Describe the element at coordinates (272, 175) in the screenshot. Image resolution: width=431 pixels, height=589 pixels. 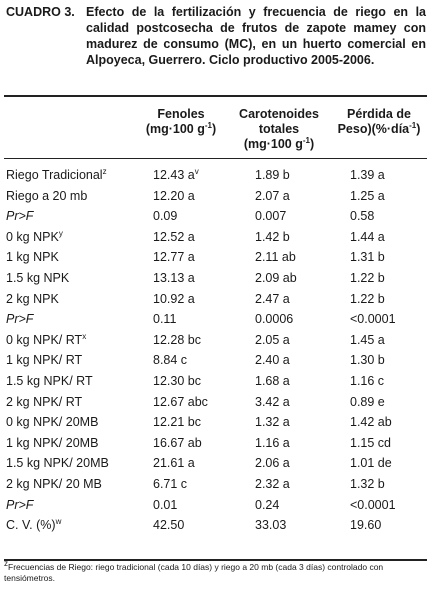
I see `cell-carotenoides: 1.89 b` at that location.